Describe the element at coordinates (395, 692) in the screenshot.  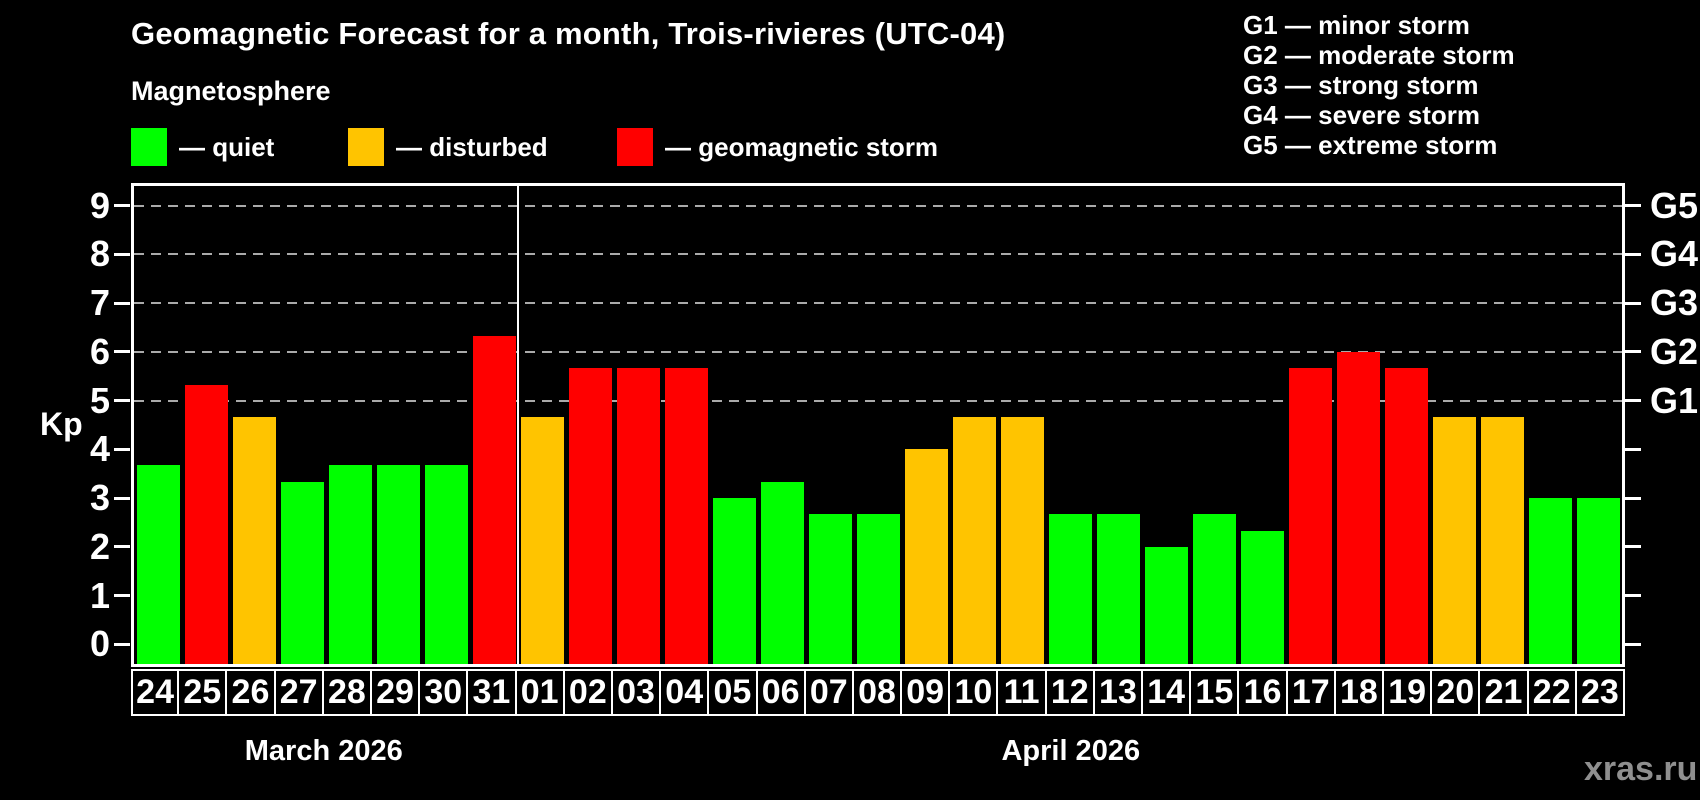
I see `date-cell-29: 29` at that location.